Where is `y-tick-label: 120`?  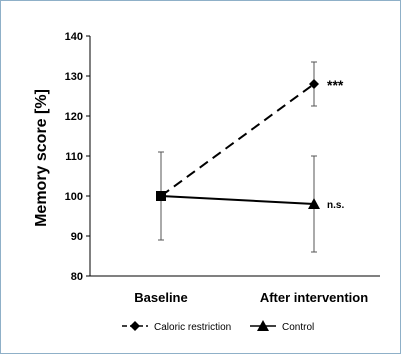
y-tick-label: 120 is located at coordinates (74, 117).